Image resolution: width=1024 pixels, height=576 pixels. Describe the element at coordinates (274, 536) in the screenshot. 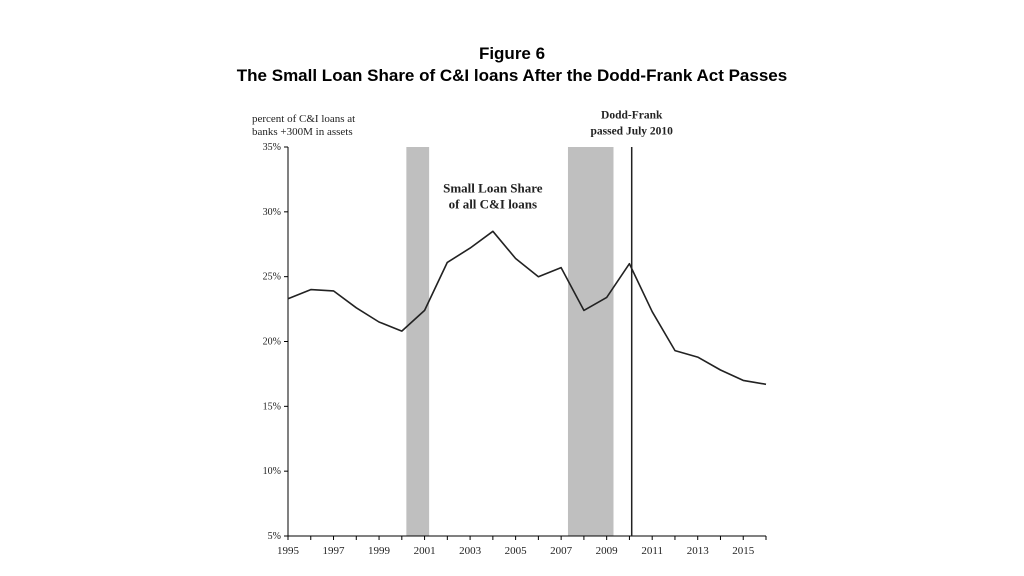

I see `y-tick-label: 5%` at that location.